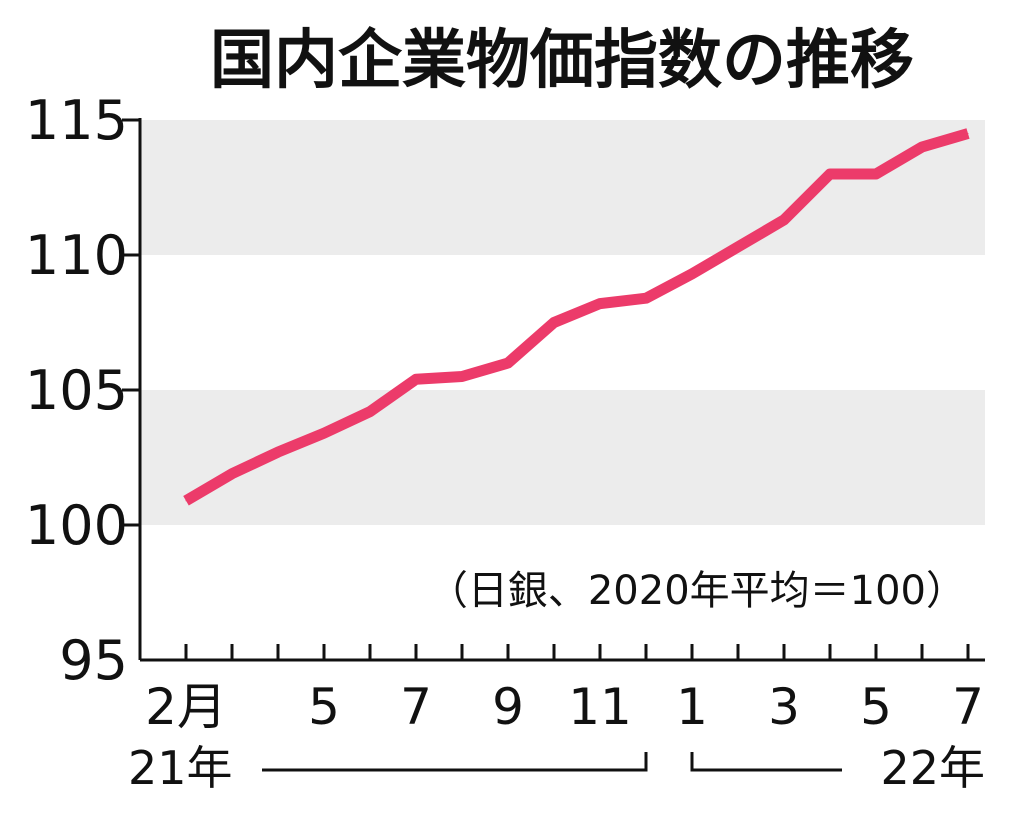  What do you see at coordinates (932, 768) in the screenshot?
I see `year-label: 22年` at bounding box center [932, 768].